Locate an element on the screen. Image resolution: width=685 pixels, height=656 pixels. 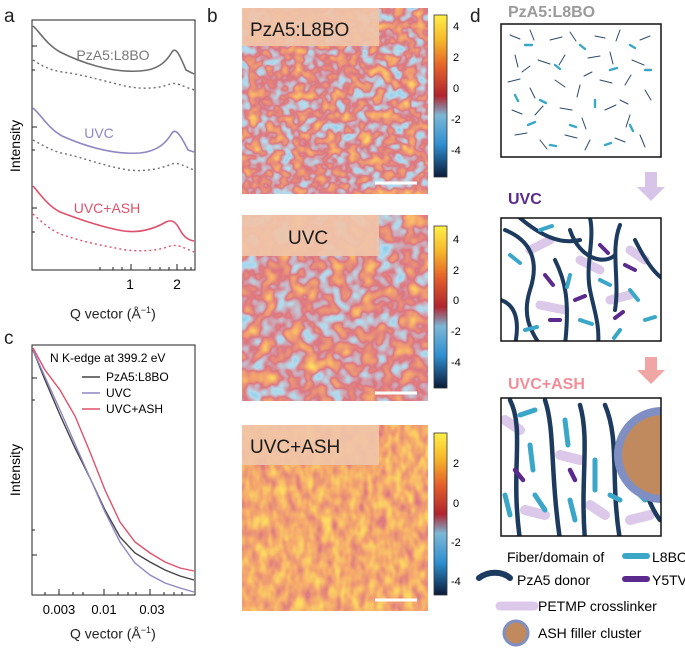
cbar1-tick-m2: -2 is located at coordinates (456, 120).